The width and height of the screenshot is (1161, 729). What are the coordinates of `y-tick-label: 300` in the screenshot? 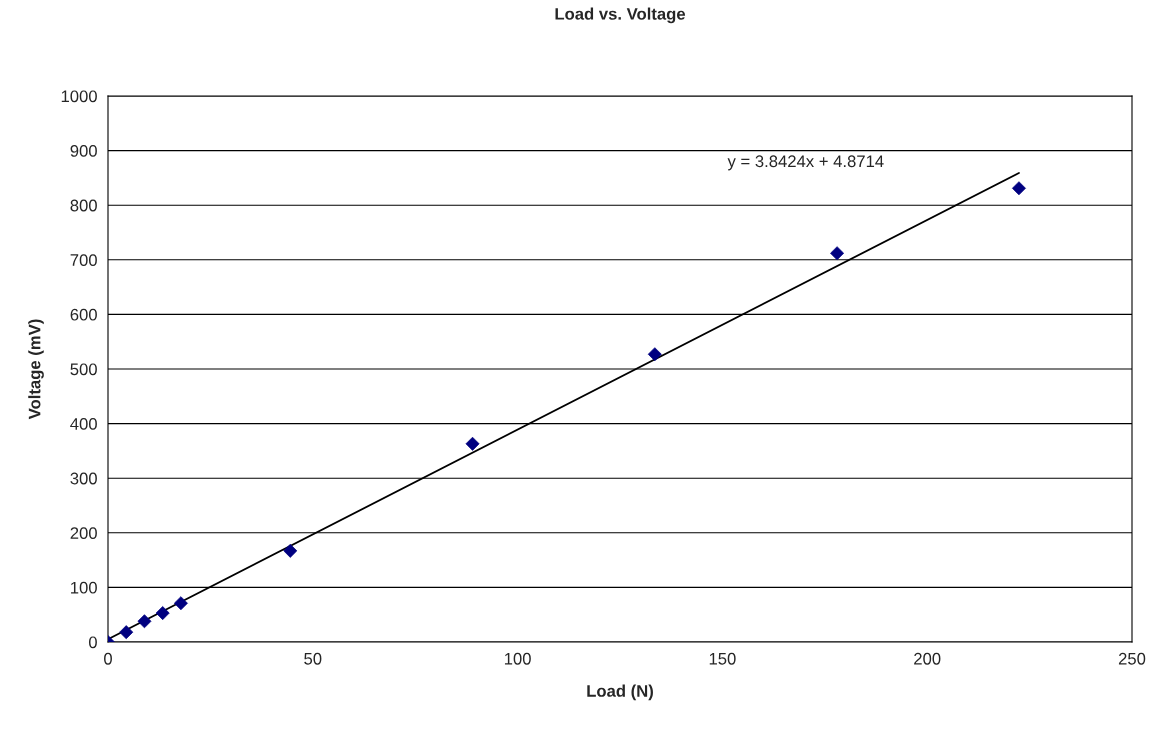 It's located at (83, 478).